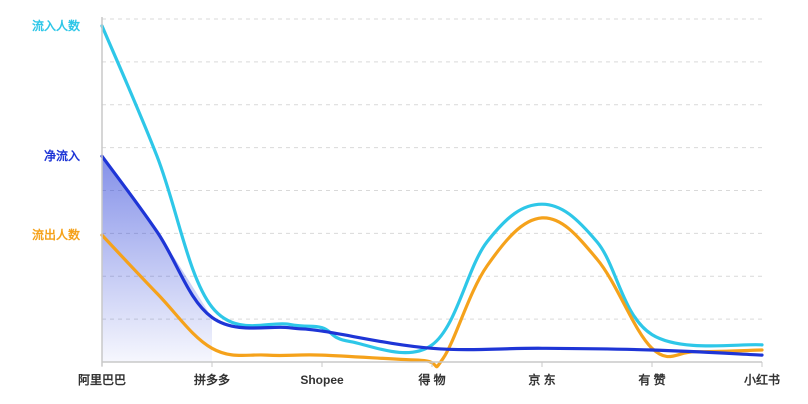 This screenshot has width=808, height=404. I want to click on series-label: 净流入, so click(62, 155).